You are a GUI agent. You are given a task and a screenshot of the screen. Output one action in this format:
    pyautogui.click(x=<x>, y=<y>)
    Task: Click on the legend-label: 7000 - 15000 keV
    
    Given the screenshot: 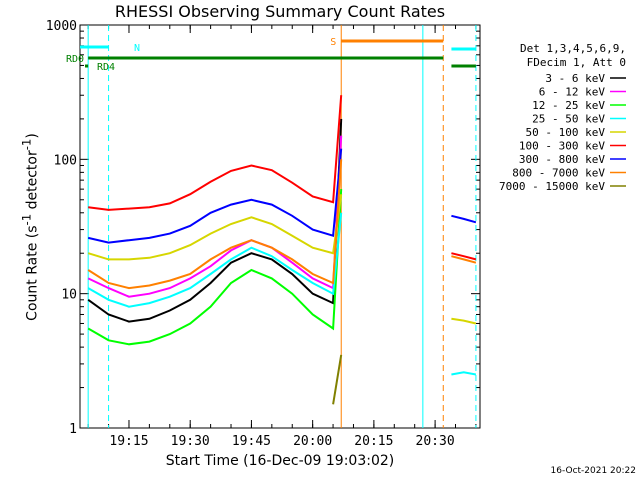 What is the action you would take?
    pyautogui.click(x=552, y=186)
    